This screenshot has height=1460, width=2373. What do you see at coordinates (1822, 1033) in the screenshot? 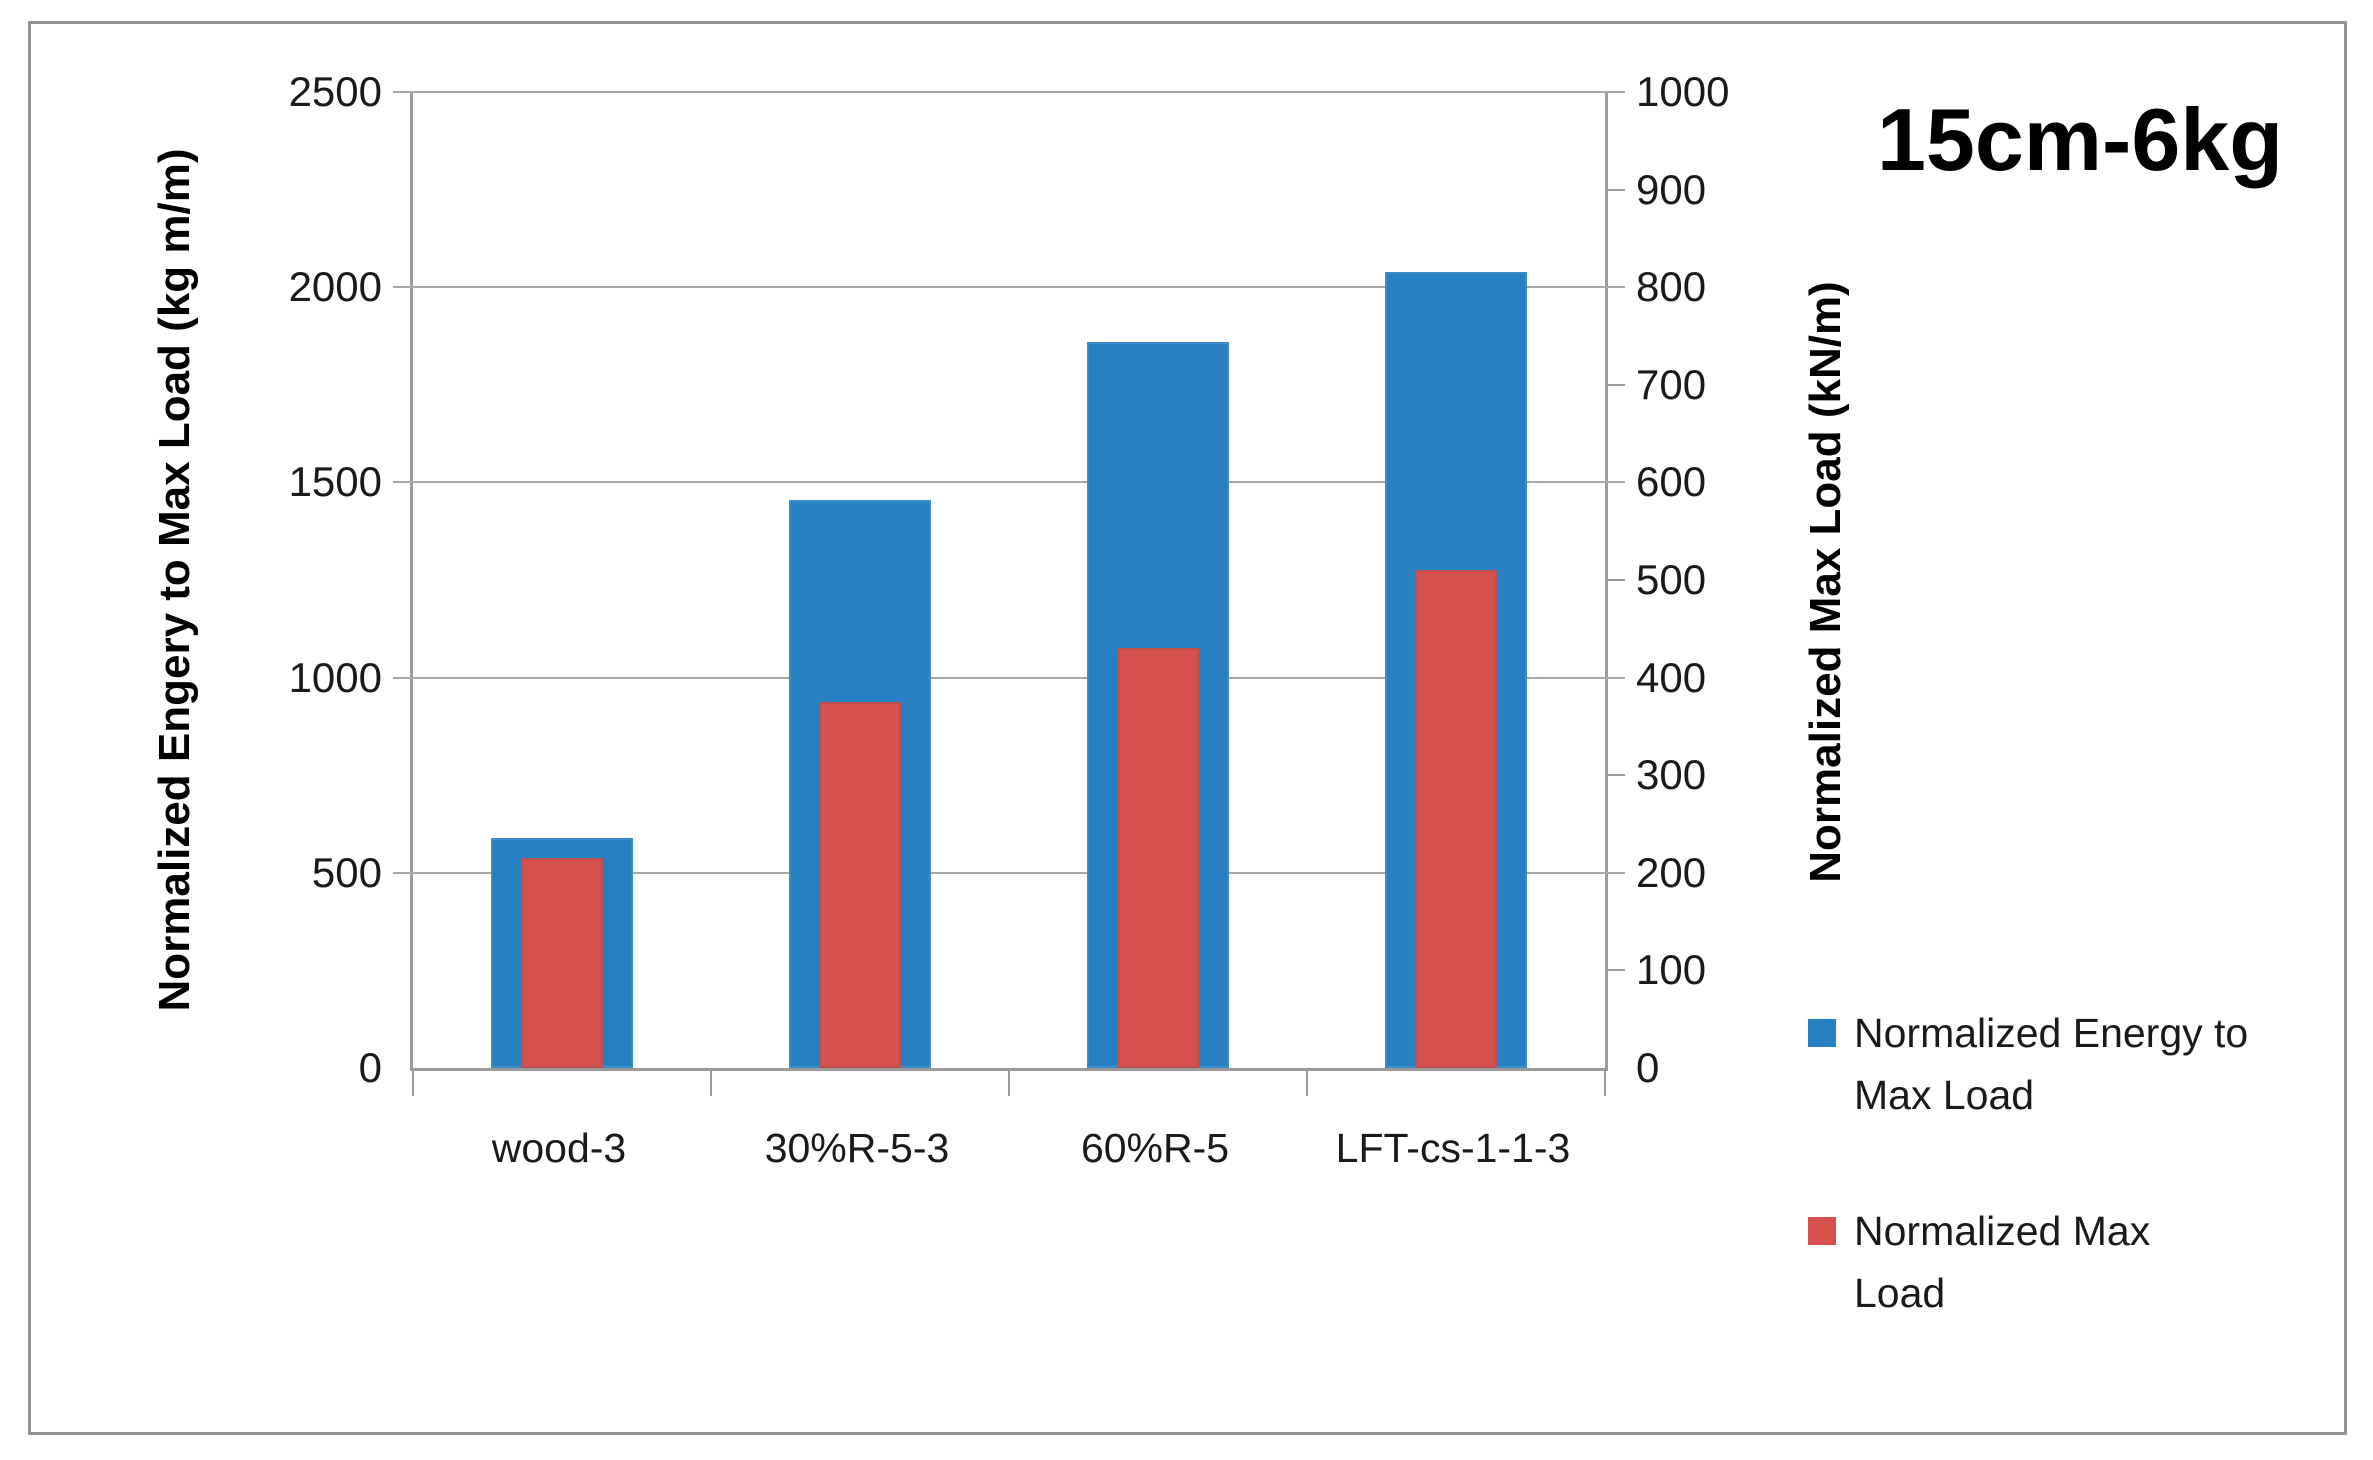
I see `legend-swatch-blue-icon` at bounding box center [1822, 1033].